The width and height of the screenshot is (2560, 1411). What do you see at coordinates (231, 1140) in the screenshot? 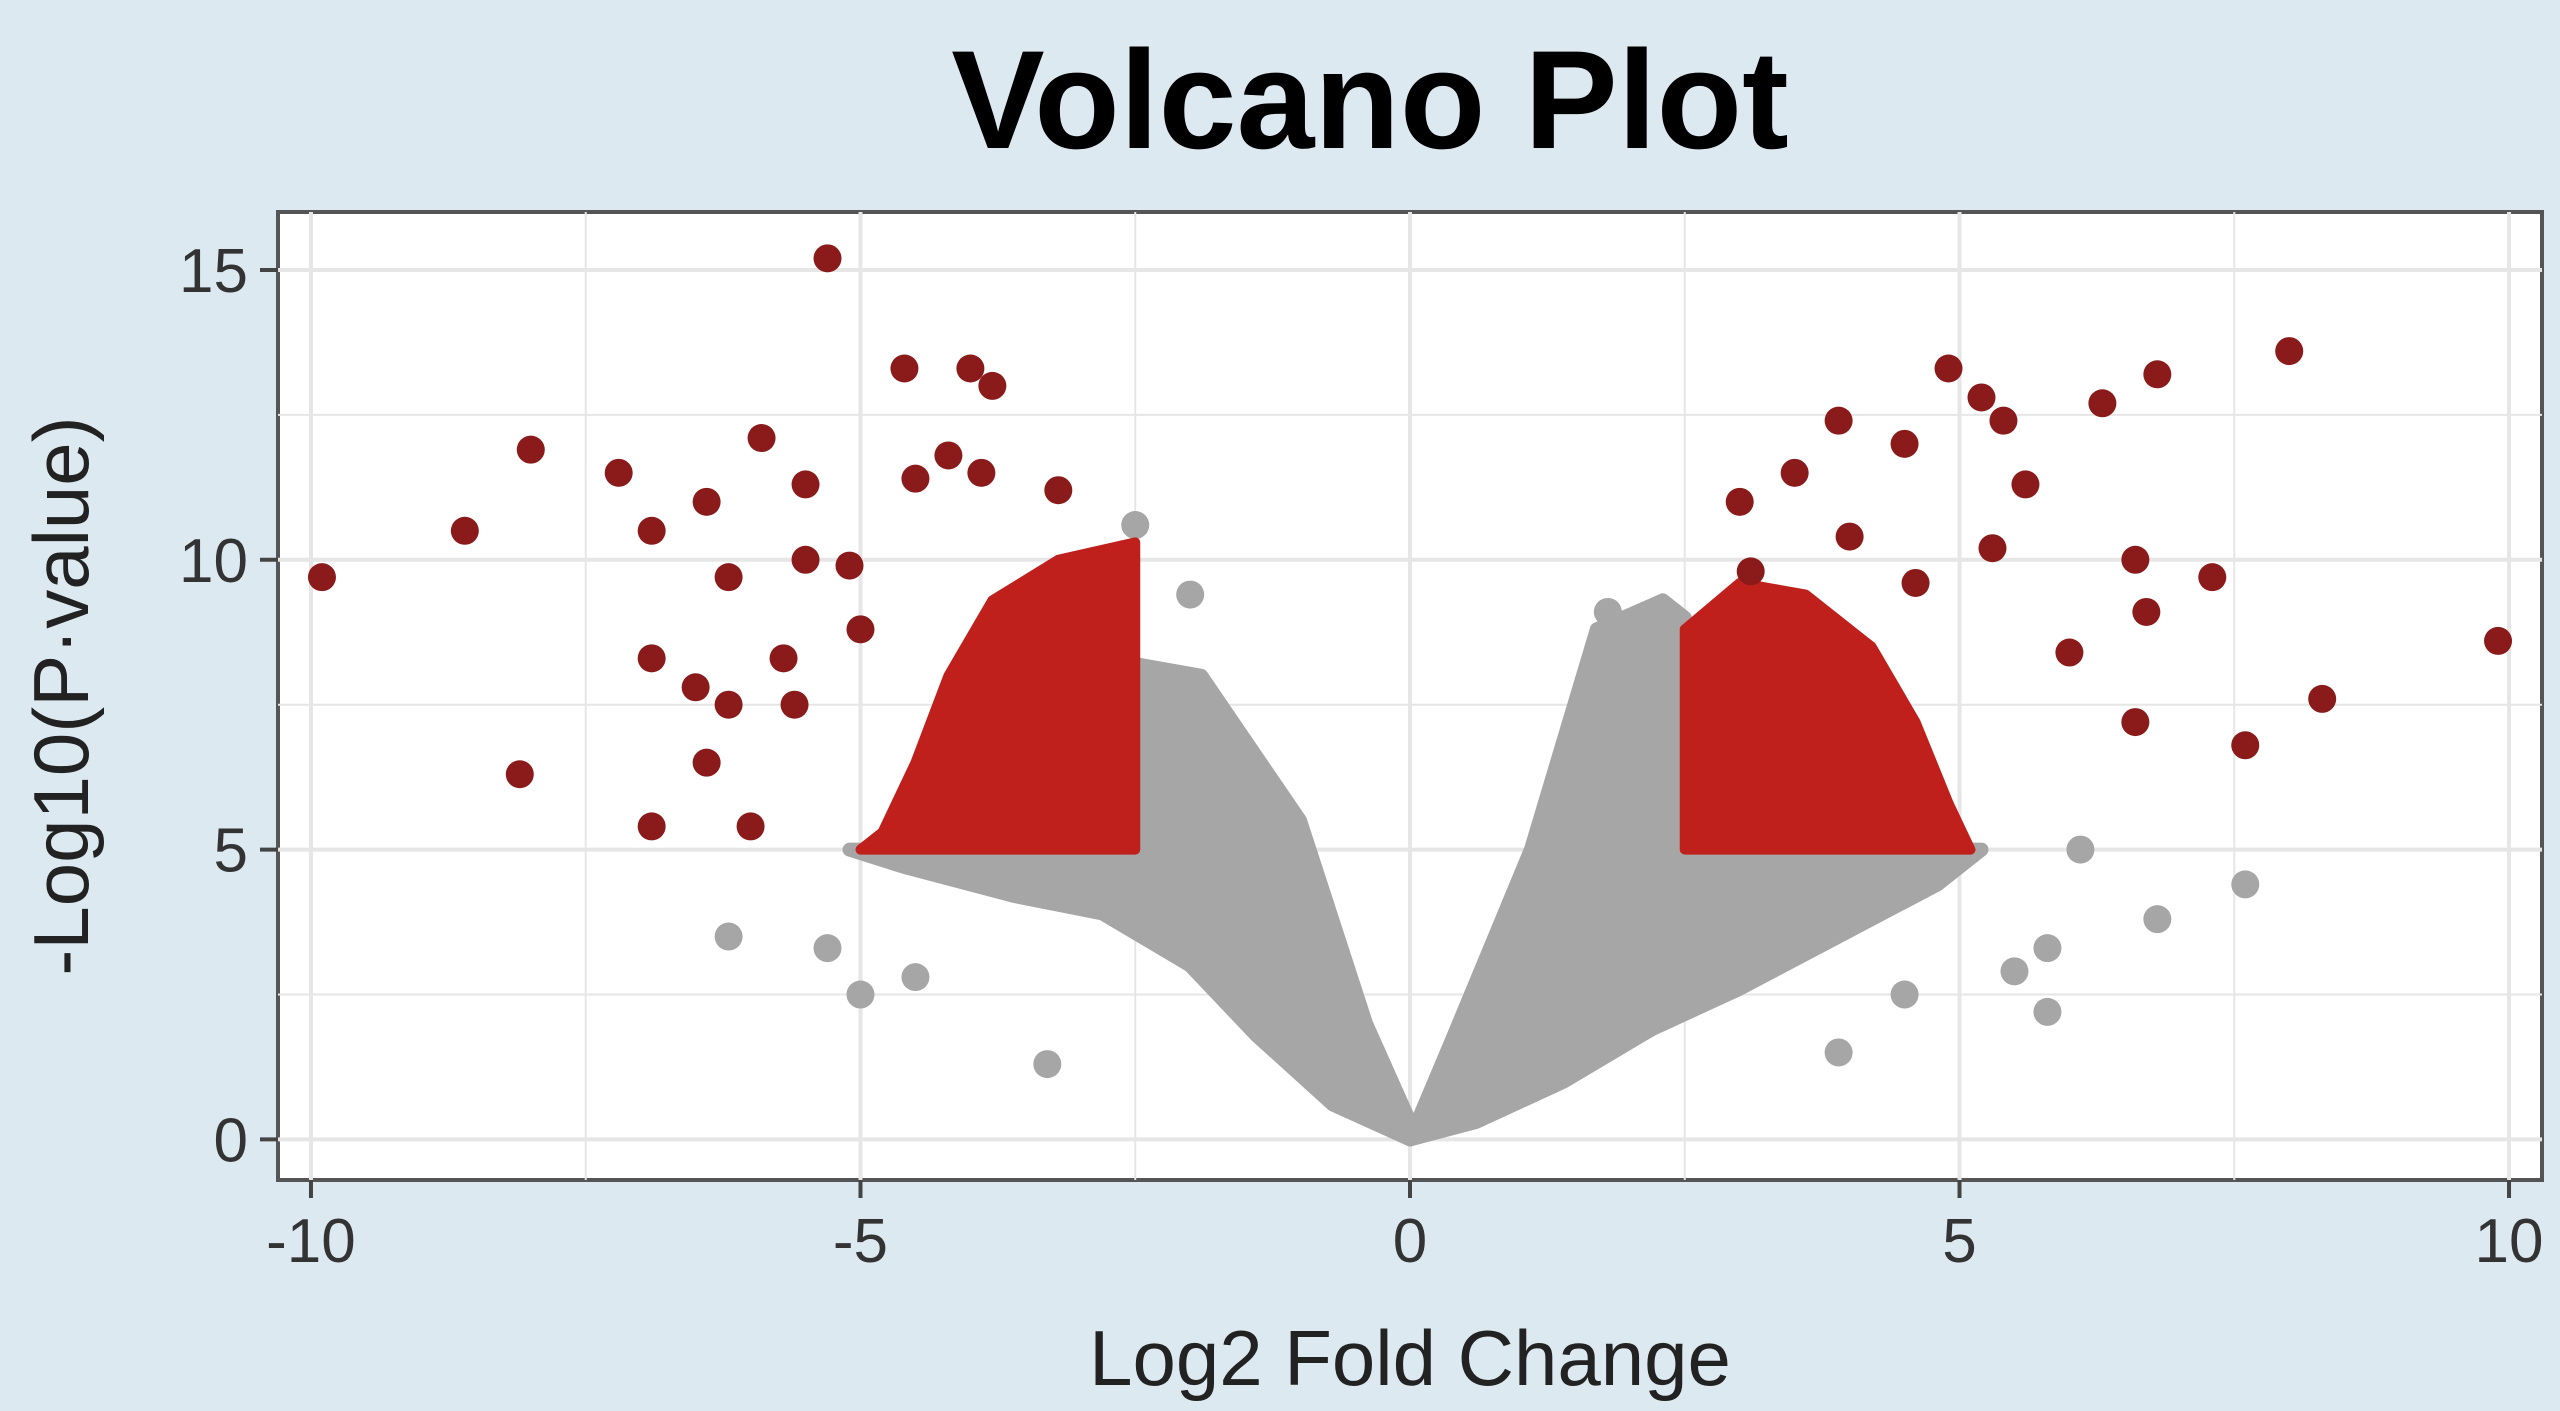
I see `y-tick-label: 0` at bounding box center [231, 1140].